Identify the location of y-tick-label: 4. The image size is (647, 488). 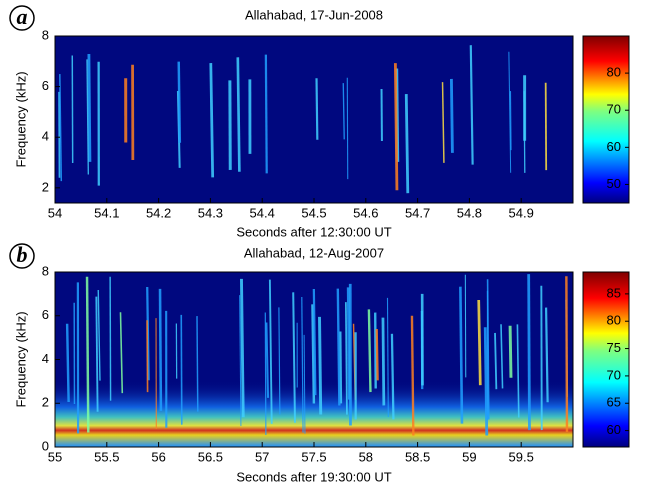
(45, 358).